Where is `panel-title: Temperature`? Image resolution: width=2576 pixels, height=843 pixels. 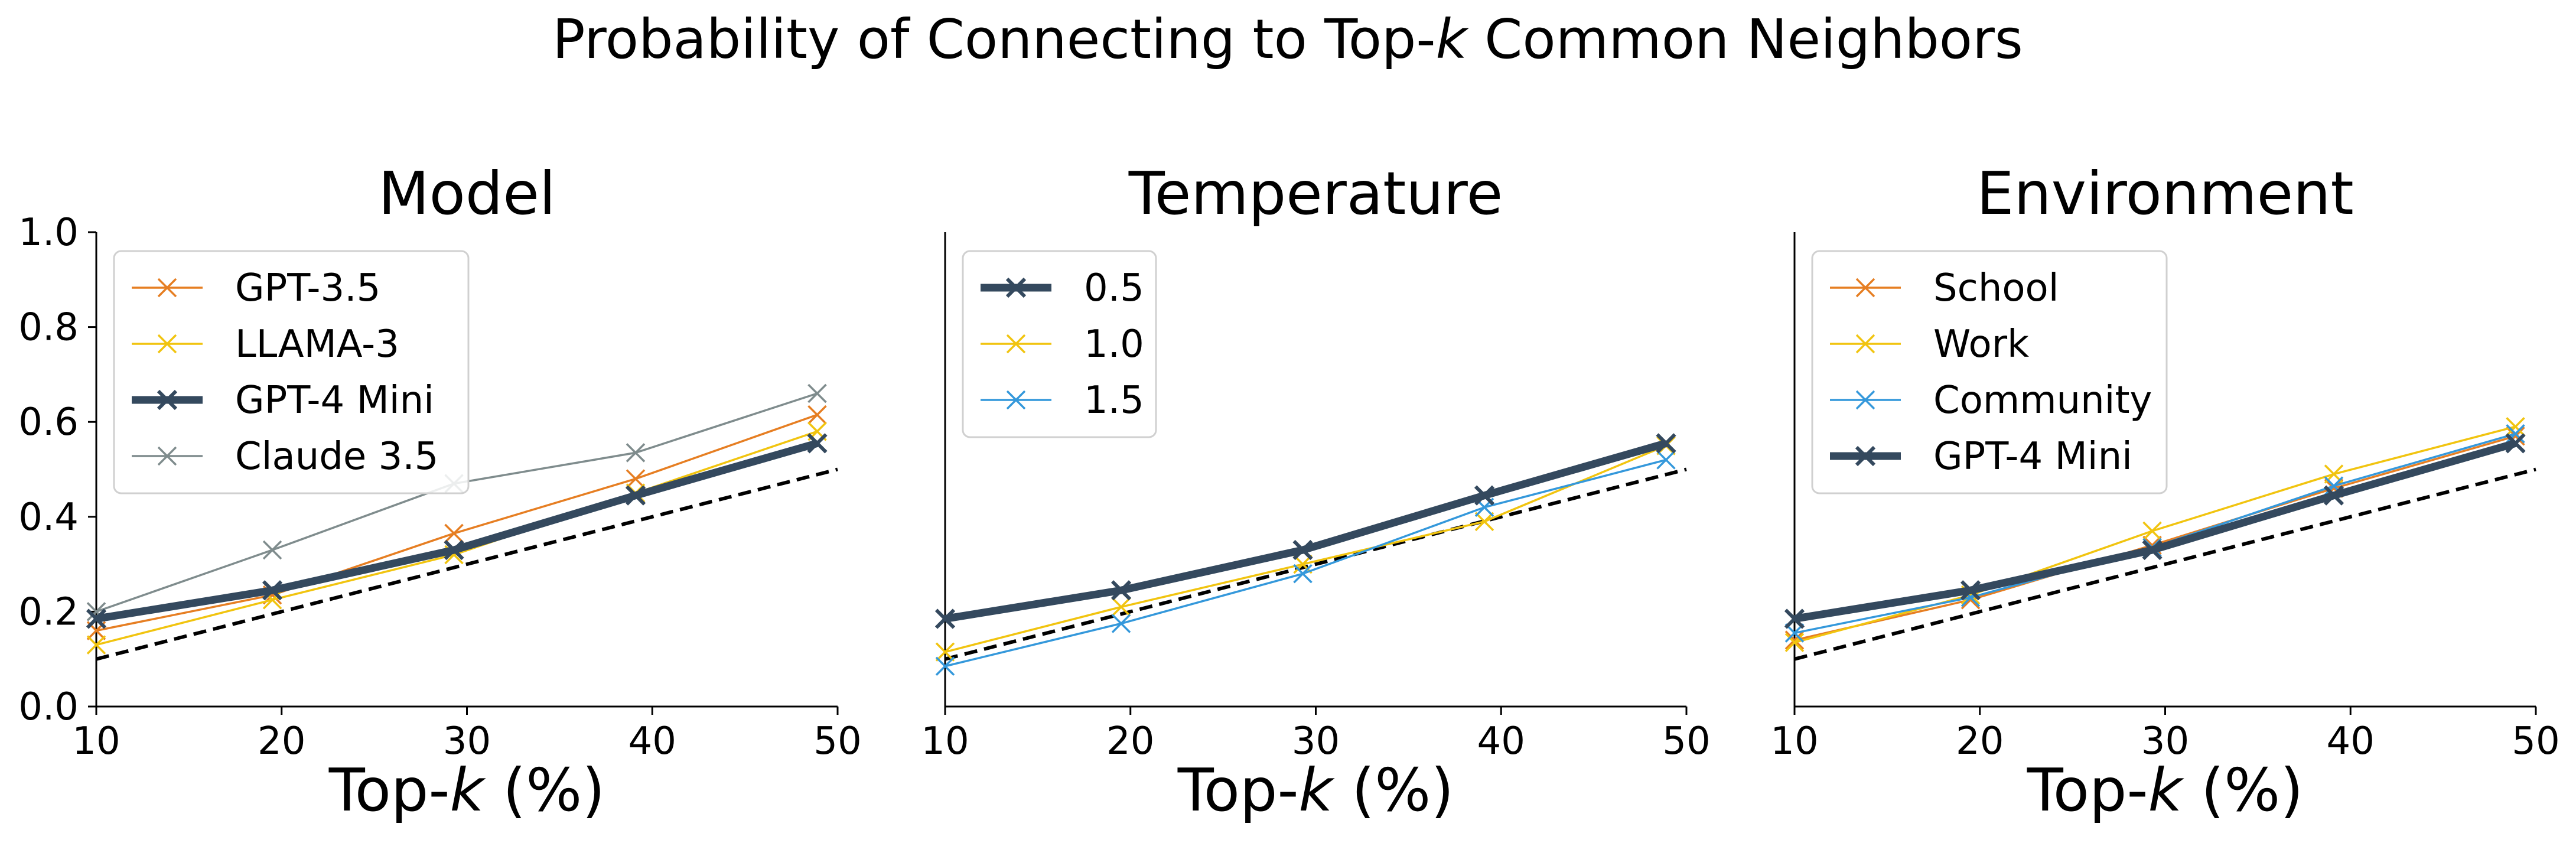
panel-title: Temperature is located at coordinates (1315, 193).